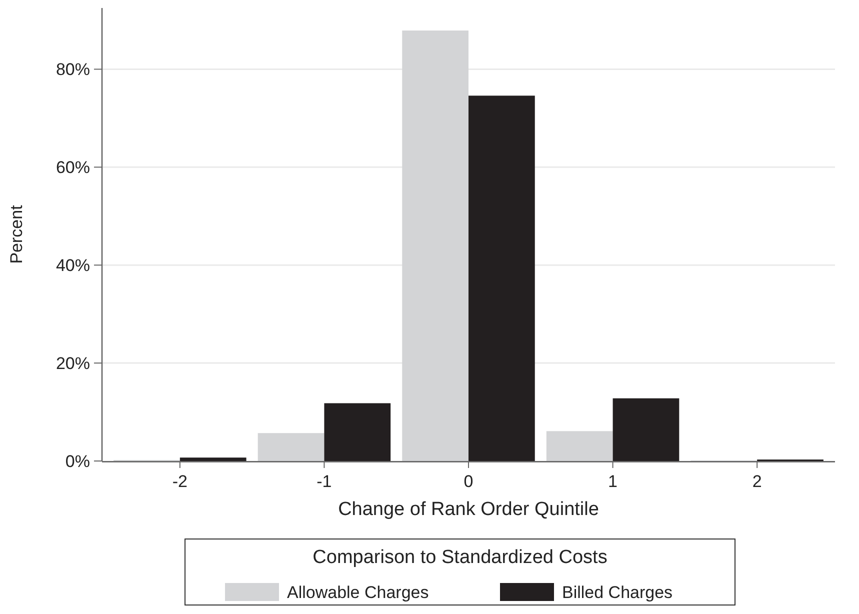 The height and width of the screenshot is (614, 859). I want to click on legend-label: Billed Charges, so click(617, 592).